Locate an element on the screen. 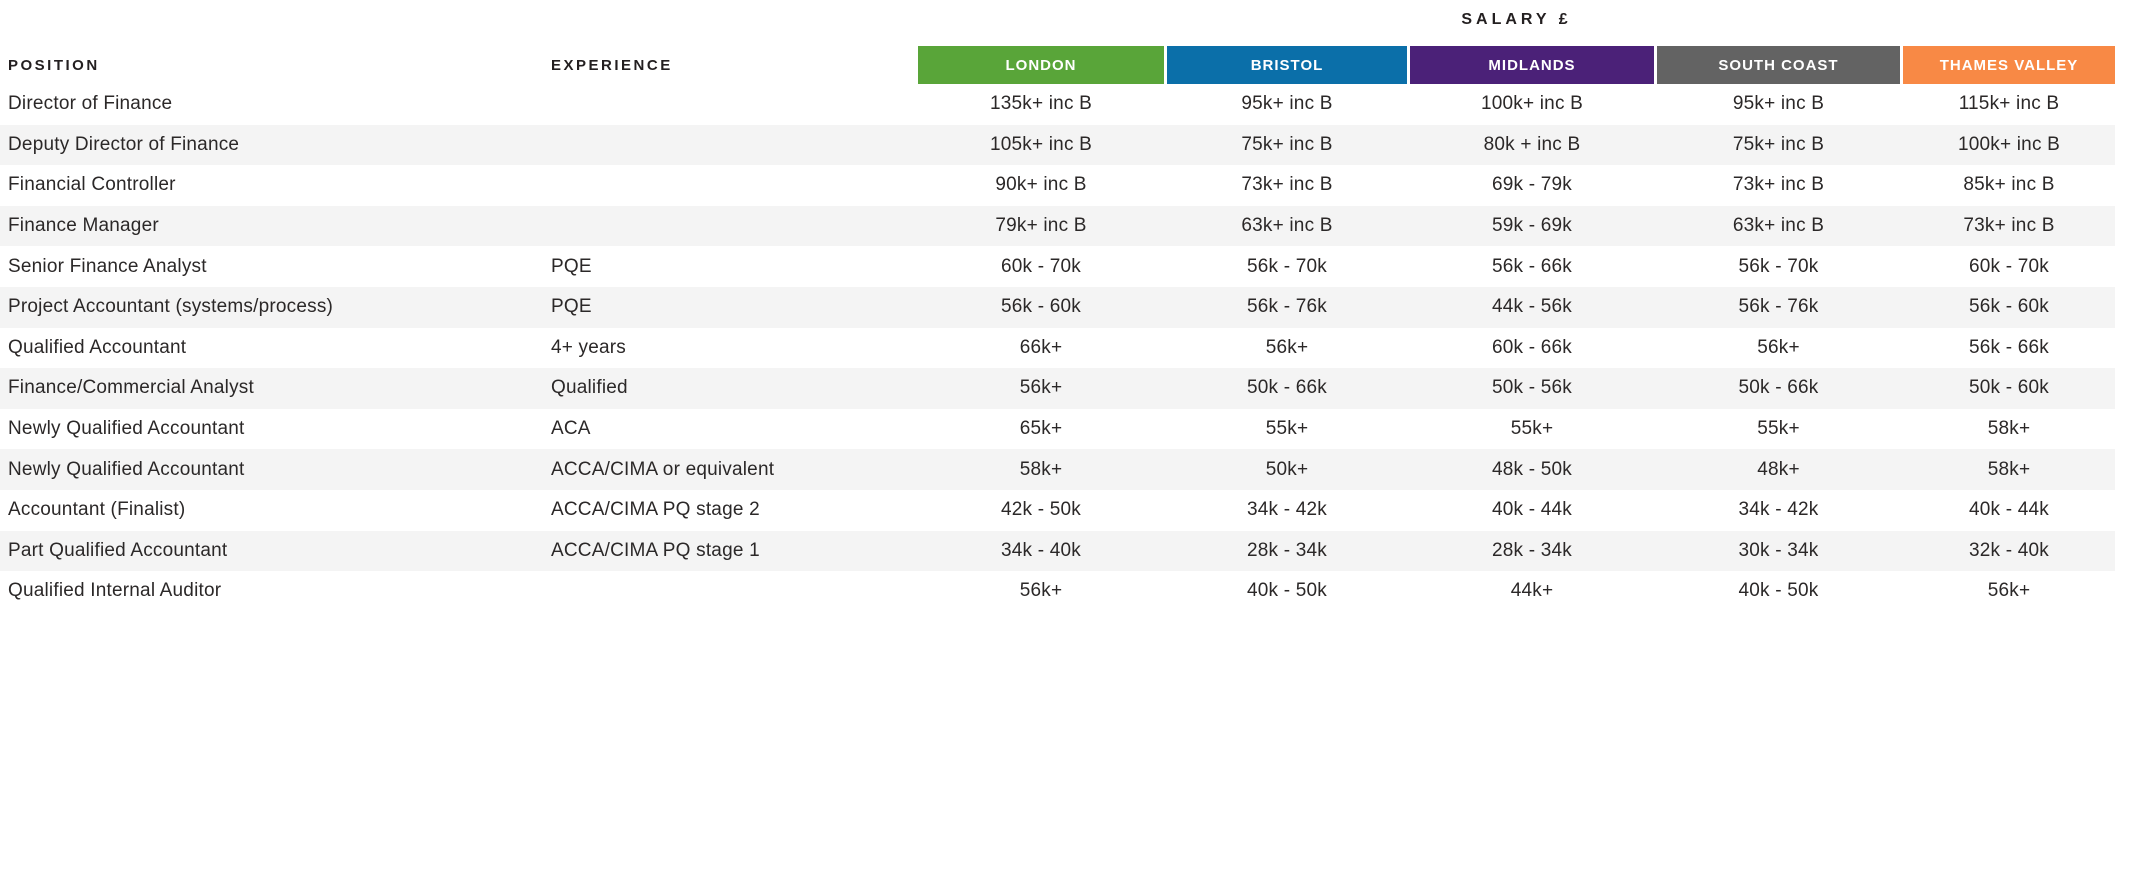  salary-cell-midlands: 40k - 44k is located at coordinates (1532, 510).